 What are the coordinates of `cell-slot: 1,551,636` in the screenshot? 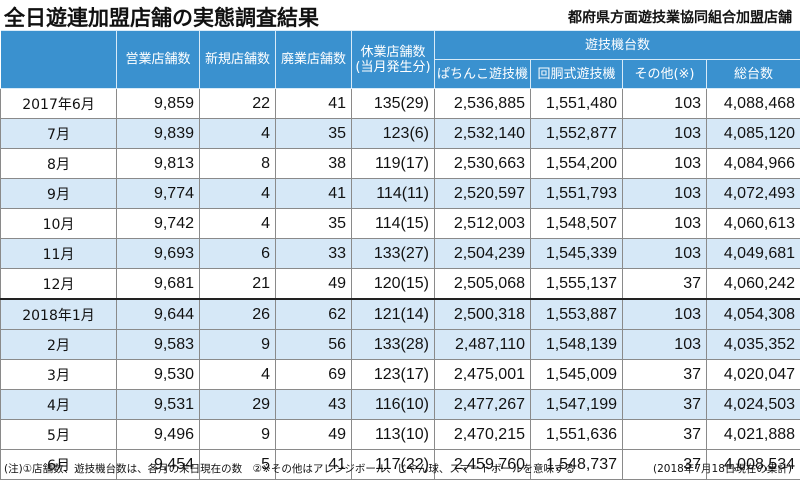 It's located at (577, 435).